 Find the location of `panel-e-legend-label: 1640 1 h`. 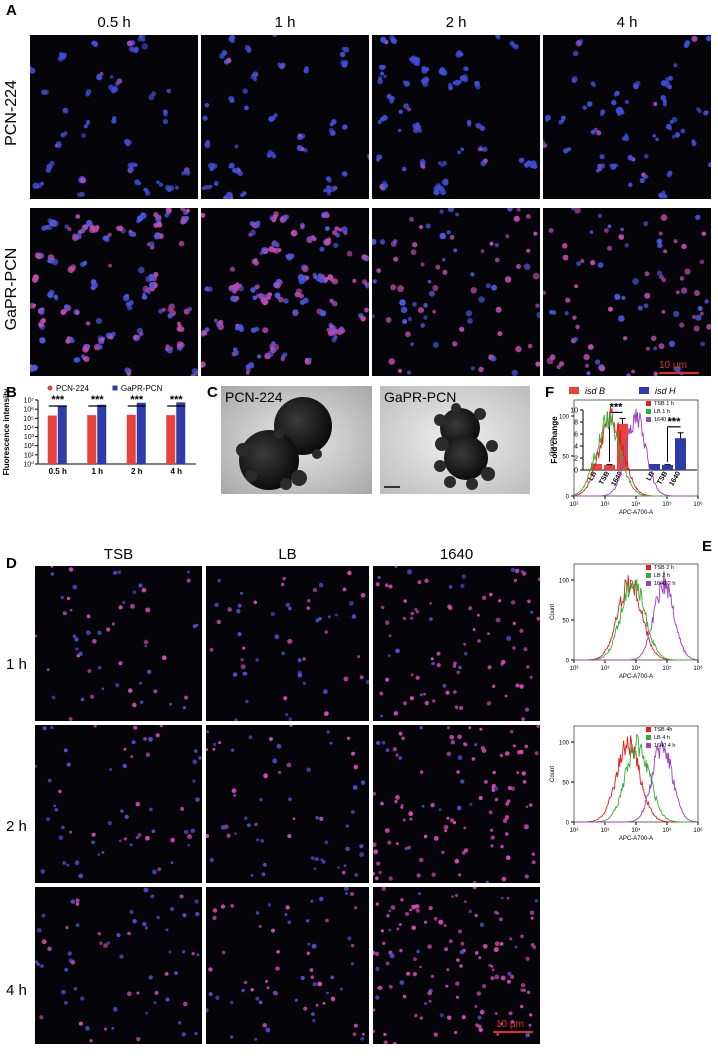

panel-e-legend-label: 1640 1 h is located at coordinates (664, 420).